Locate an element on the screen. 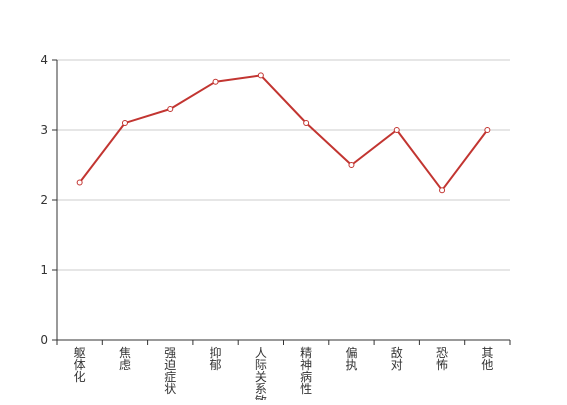 The height and width of the screenshot is (405, 567). x-tick-label: 人际关系敏感 is located at coordinates (261, 373).